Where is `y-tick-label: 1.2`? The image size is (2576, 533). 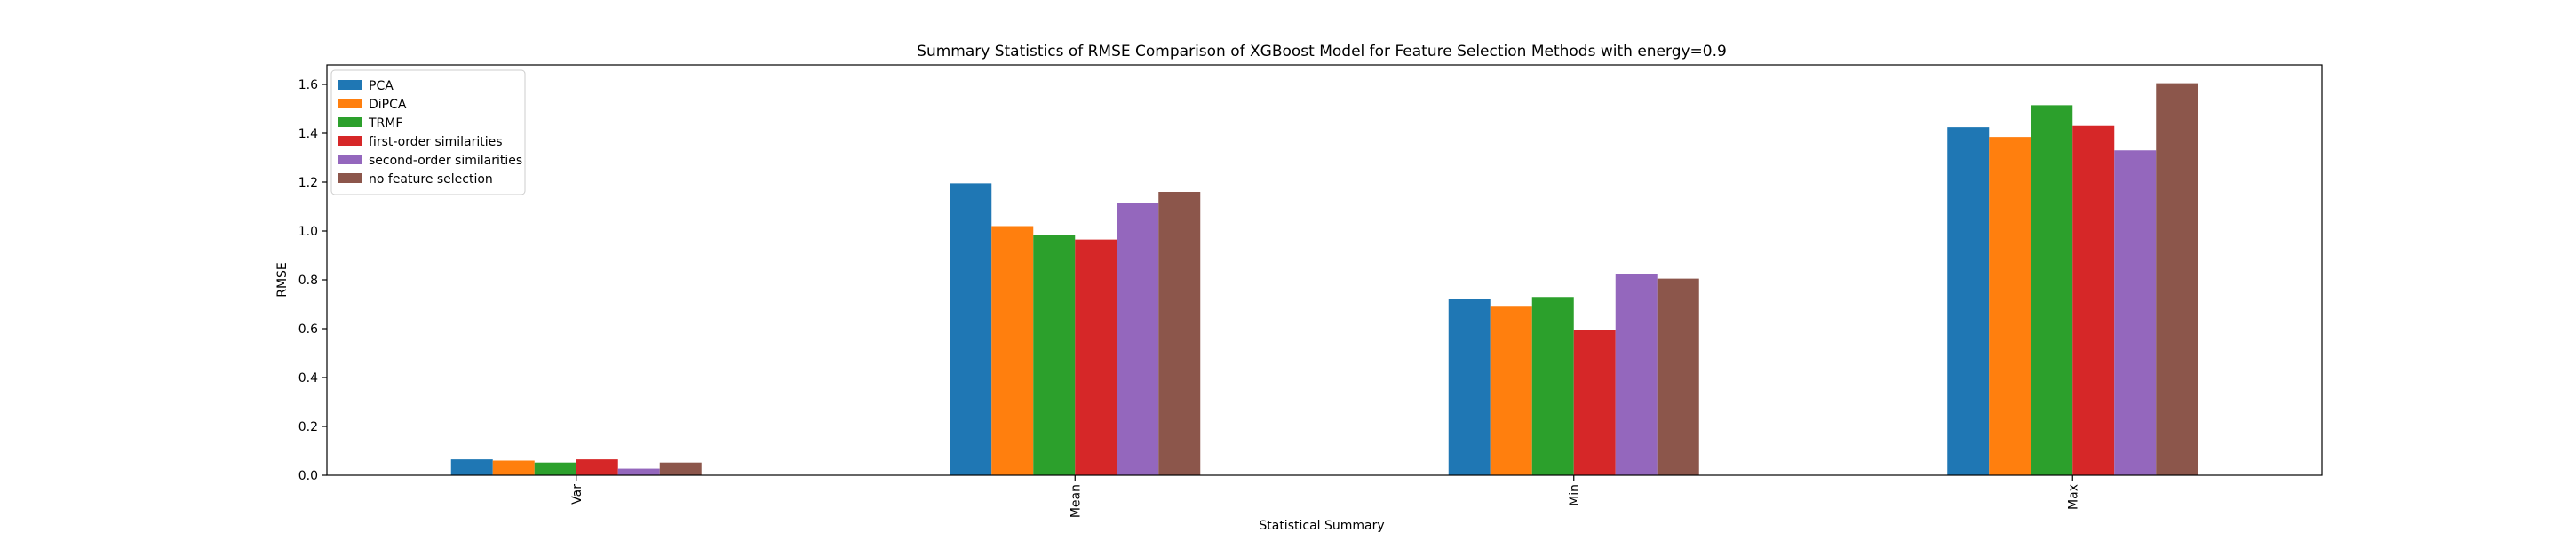
y-tick-label: 1.2 is located at coordinates (308, 183).